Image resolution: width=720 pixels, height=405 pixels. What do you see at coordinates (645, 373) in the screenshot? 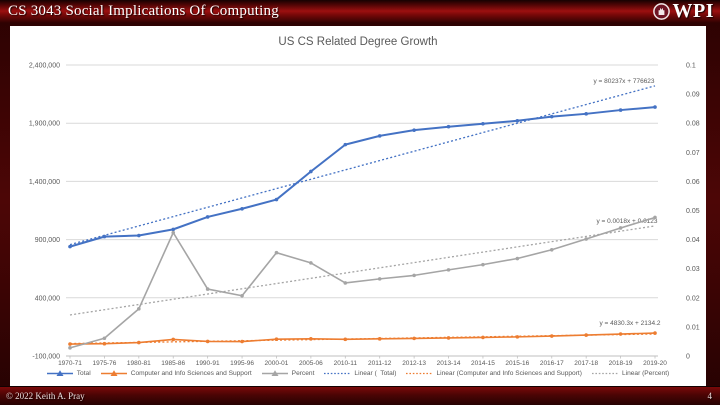
I see `legend-label: Linear (Percent)` at bounding box center [645, 373].